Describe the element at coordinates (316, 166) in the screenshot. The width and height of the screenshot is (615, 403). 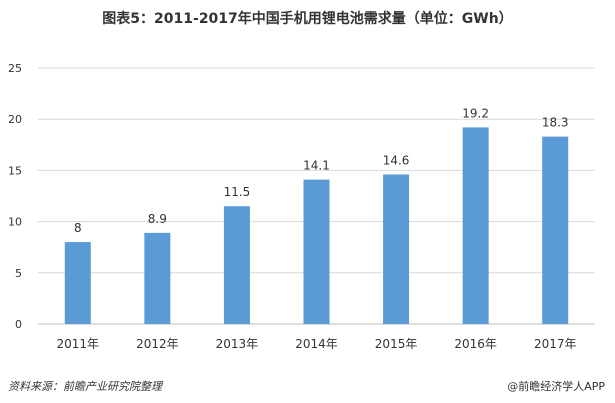
I see `data-label: 14.1` at that location.